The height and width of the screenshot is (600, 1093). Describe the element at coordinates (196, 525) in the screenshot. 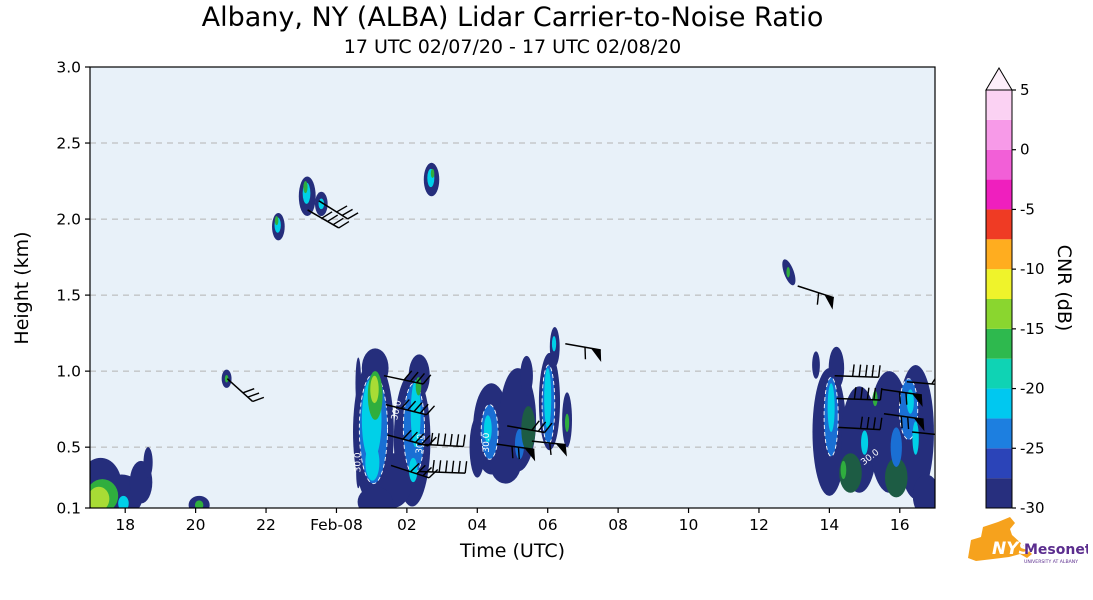

I see `x-tick-label: 20` at that location.